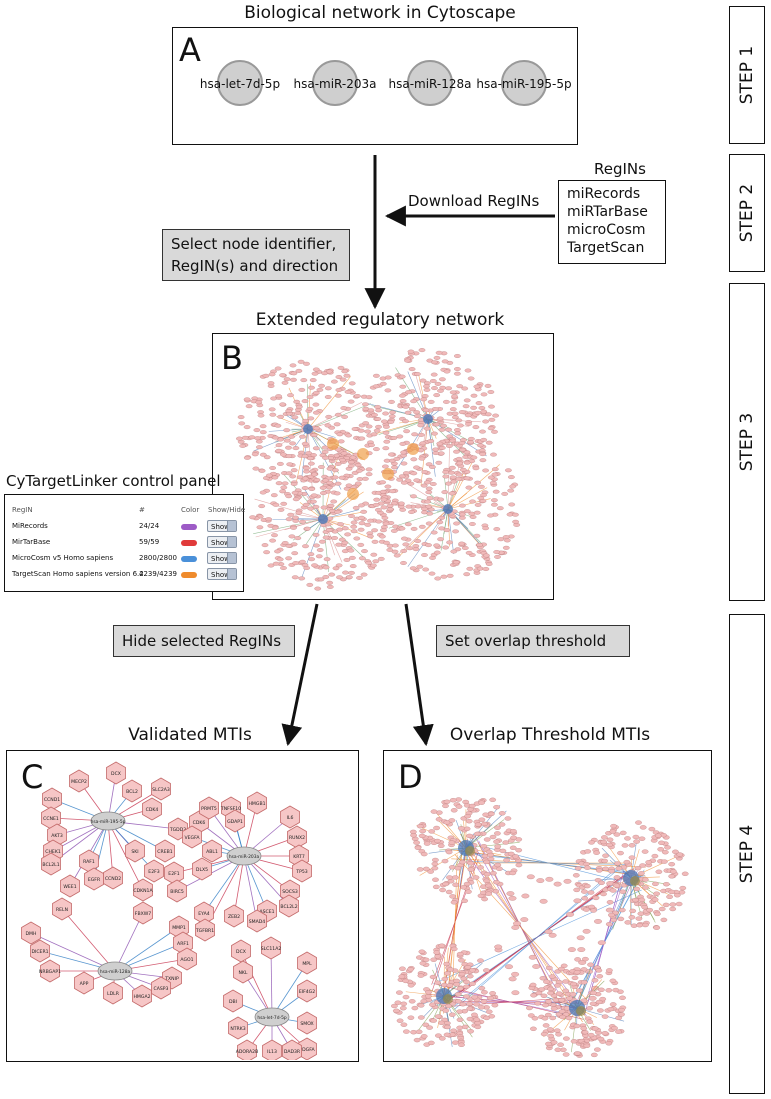 The image size is (771, 1099). What do you see at coordinates (53, 852) in the screenshot?
I see `gene-label: CHEK1` at bounding box center [53, 852].